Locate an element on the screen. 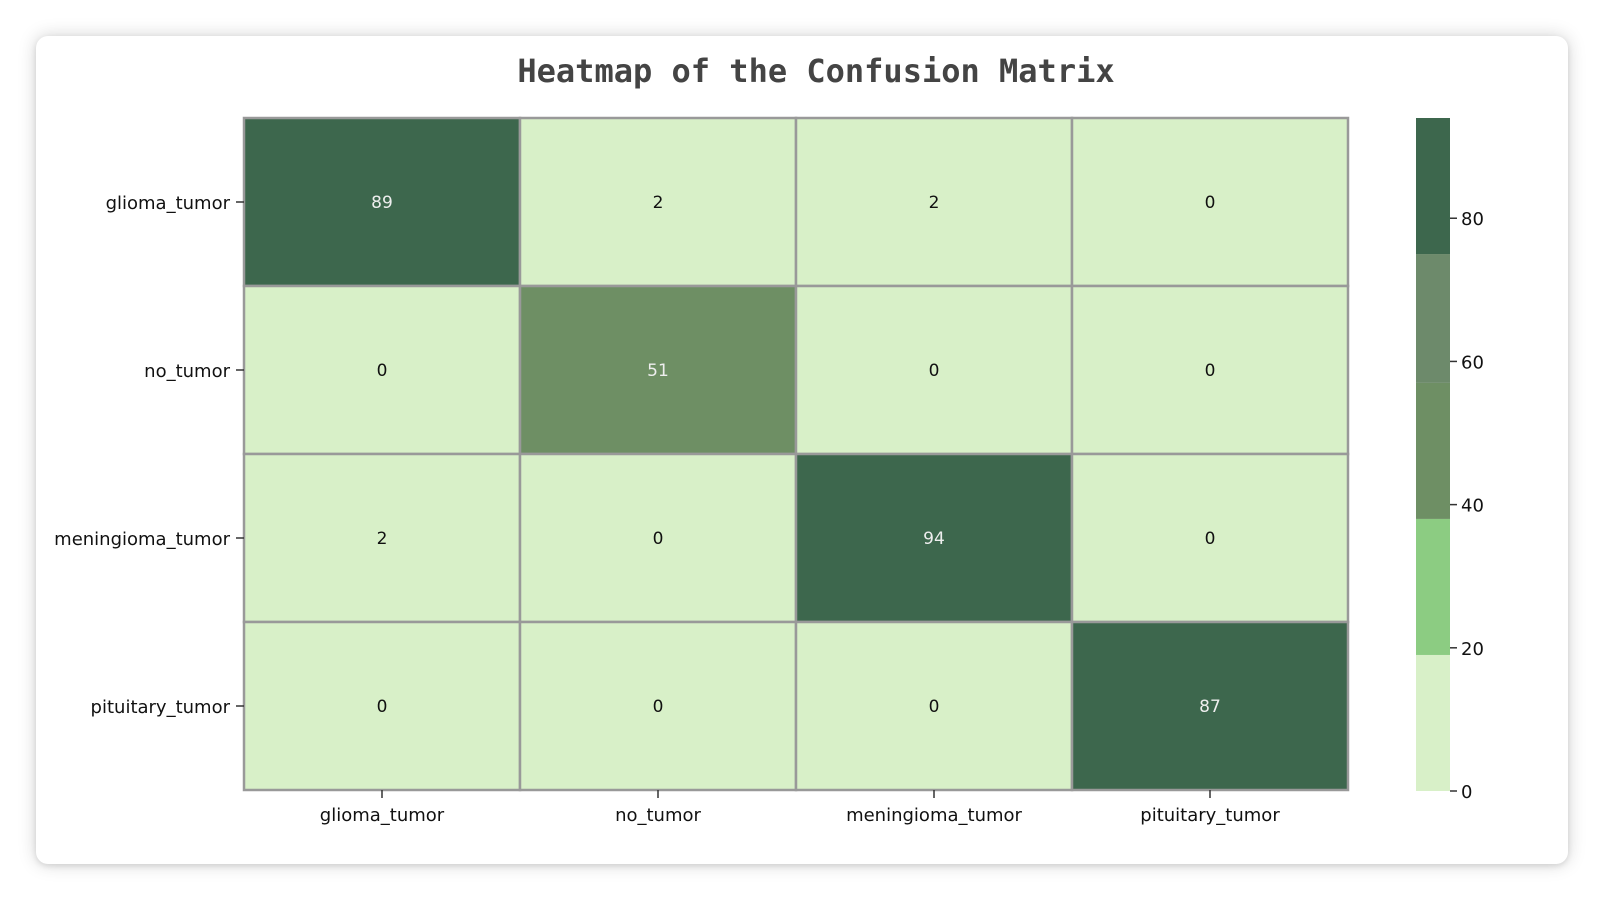 This screenshot has height=900, width=1604. x-tick-label: no_tumor is located at coordinates (658, 815).